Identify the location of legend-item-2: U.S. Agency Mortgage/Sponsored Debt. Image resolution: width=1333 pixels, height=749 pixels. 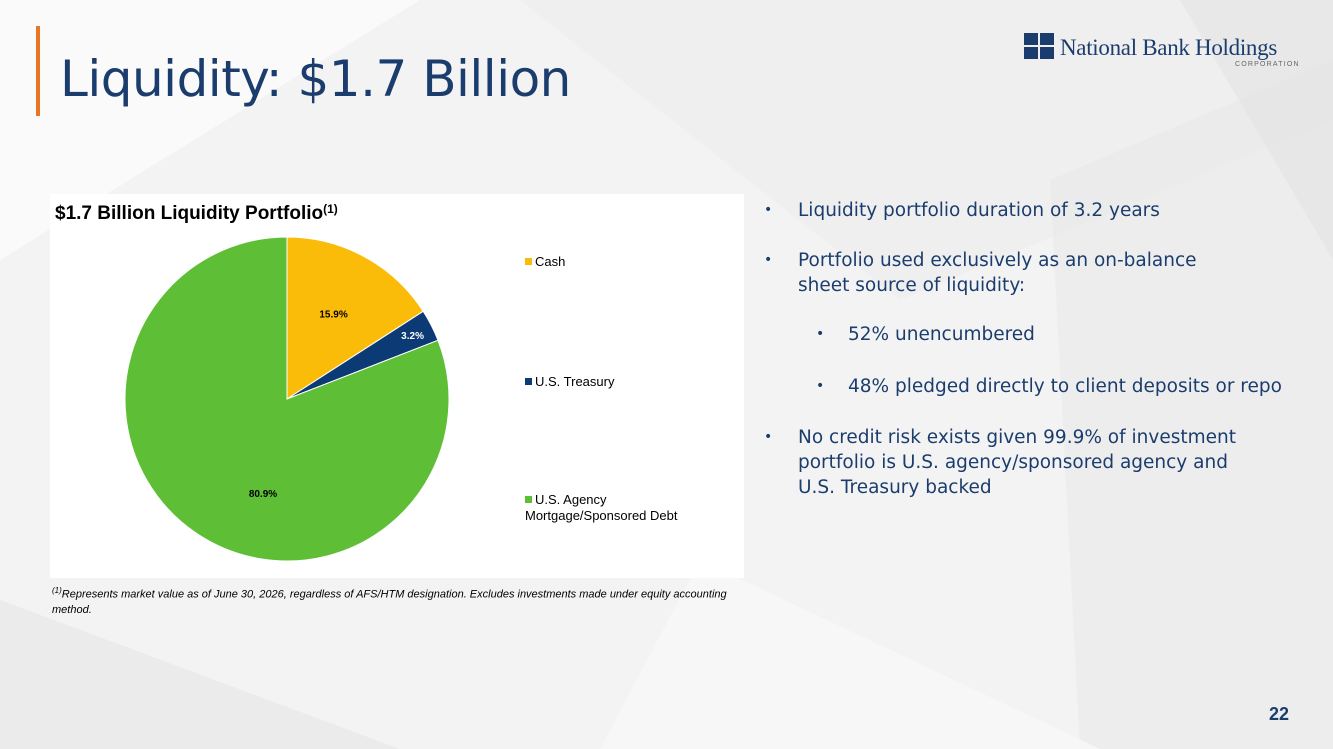
(601, 508).